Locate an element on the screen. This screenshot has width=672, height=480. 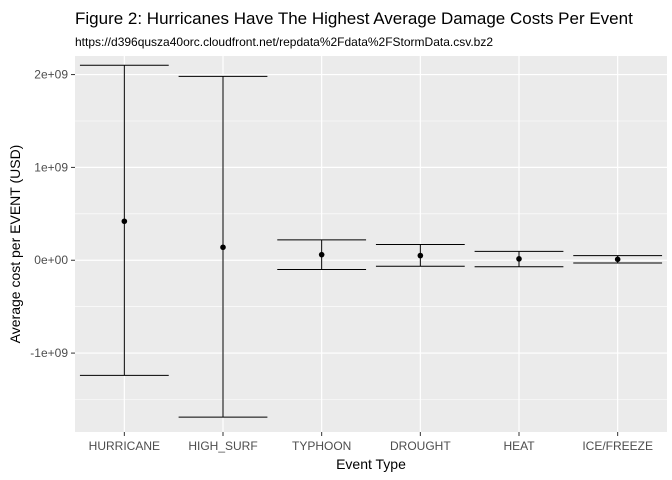
y-axis-title: Average cost per EVENT (USD) is located at coordinates (15, 244).